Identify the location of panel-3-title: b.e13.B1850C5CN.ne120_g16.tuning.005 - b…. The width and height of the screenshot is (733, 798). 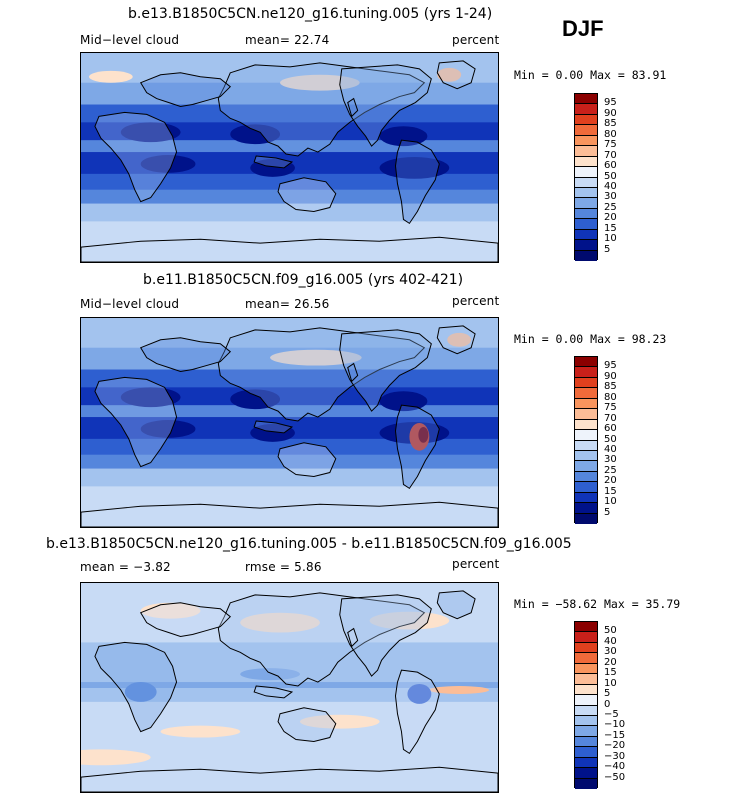
(309, 544).